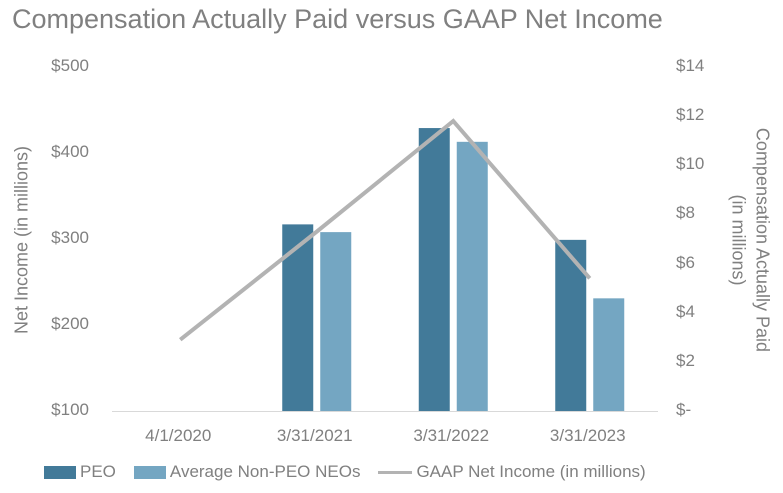 The height and width of the screenshot is (493, 783). I want to click on right-axis-tick: $14, so click(690, 65).